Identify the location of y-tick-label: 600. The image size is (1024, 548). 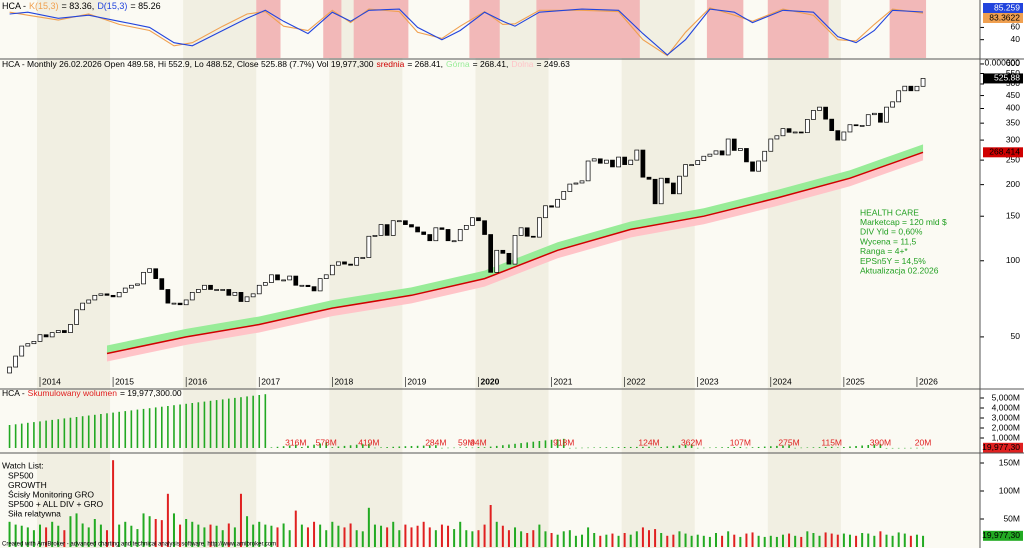
(1013, 63).